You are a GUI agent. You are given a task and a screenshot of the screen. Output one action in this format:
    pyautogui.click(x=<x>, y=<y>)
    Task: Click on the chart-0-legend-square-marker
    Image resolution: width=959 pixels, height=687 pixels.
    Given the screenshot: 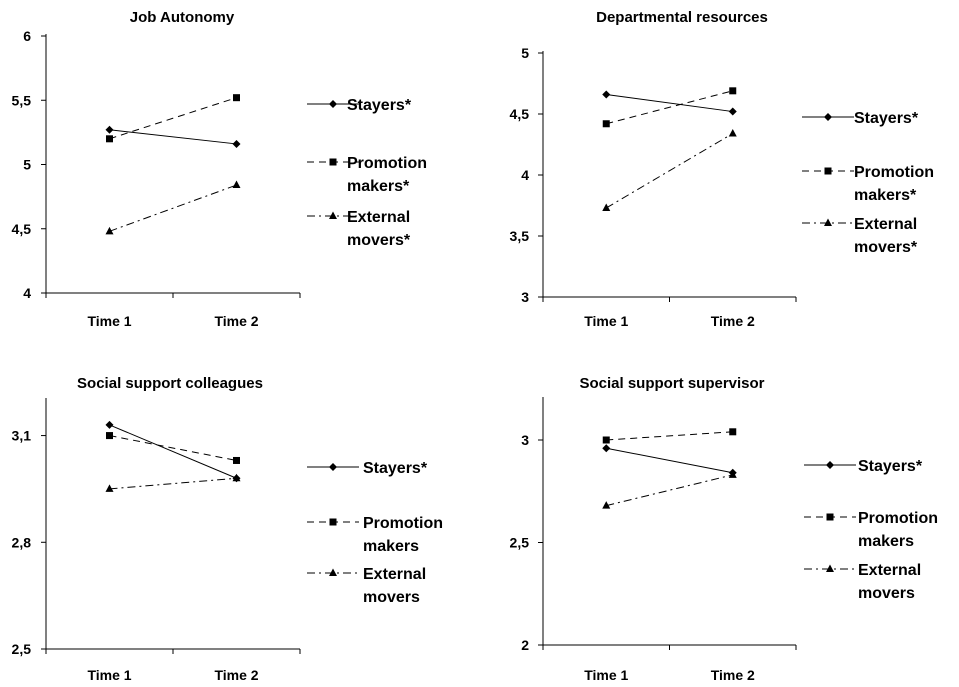 What is the action you would take?
    pyautogui.click(x=333, y=162)
    